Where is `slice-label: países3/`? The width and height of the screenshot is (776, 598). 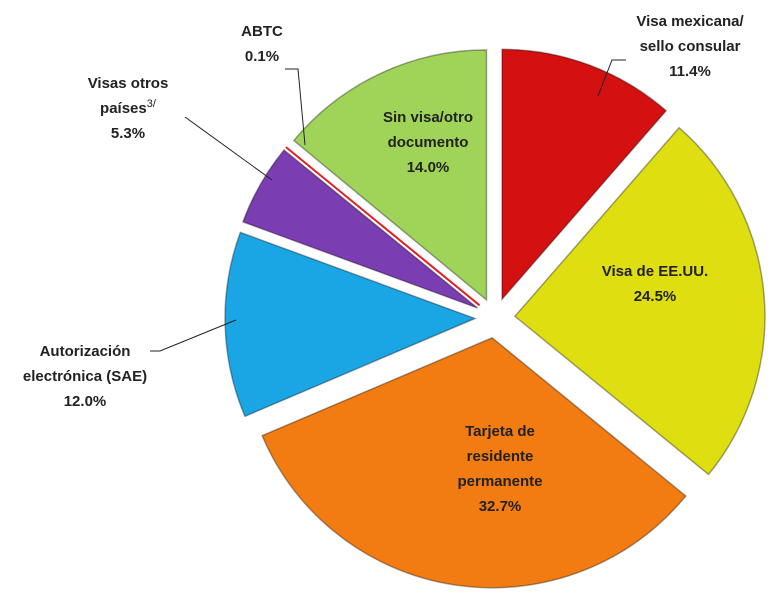
slice-label: países3/ is located at coordinates (128, 107).